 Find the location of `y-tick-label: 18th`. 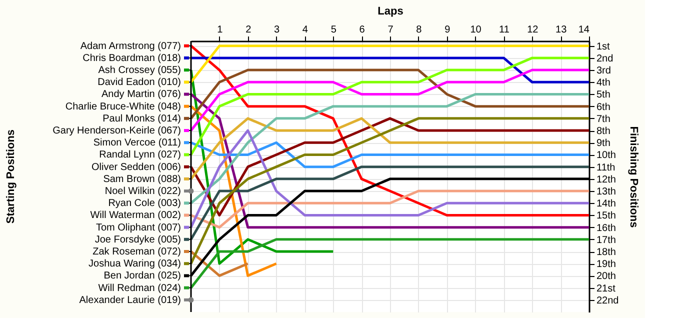

y-tick-label: 18th is located at coordinates (606, 252).